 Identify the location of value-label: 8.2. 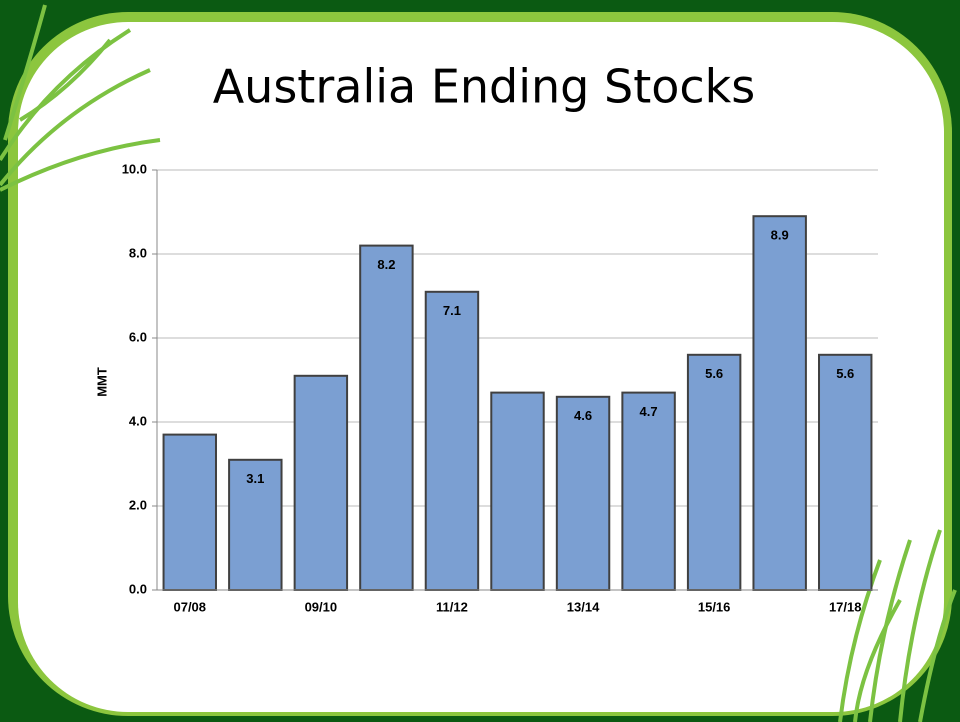
(386, 264).